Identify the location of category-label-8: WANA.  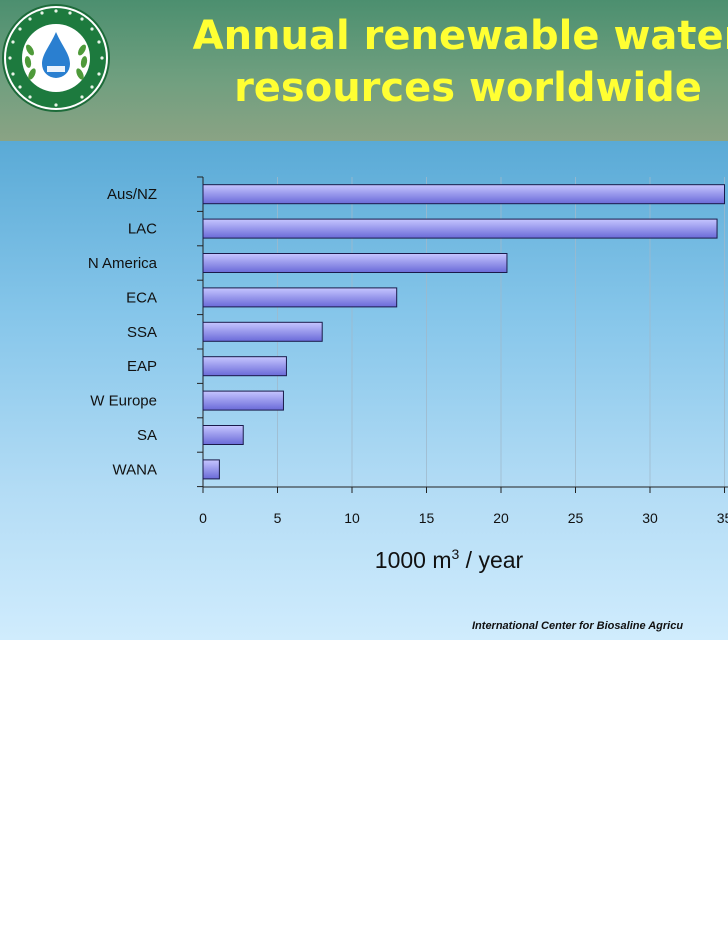
(135, 469).